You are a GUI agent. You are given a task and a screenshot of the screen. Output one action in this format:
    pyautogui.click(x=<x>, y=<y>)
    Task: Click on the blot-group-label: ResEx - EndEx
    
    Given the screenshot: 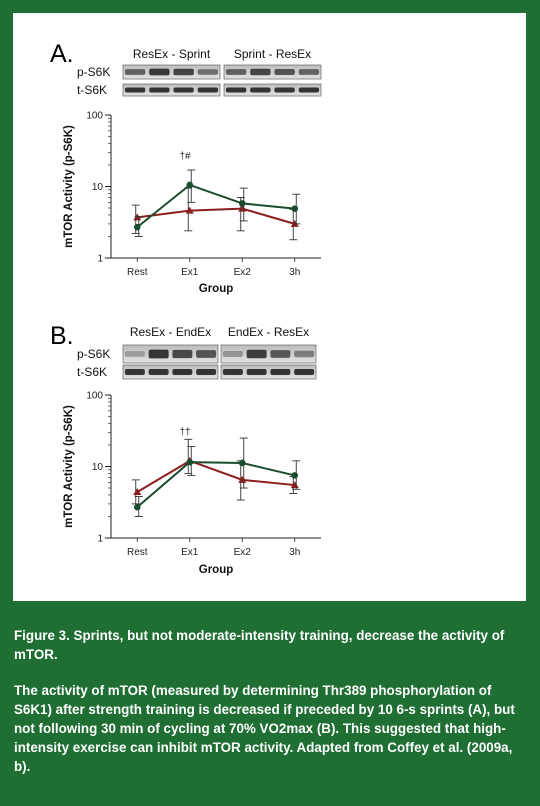 What is the action you would take?
    pyautogui.click(x=170, y=332)
    